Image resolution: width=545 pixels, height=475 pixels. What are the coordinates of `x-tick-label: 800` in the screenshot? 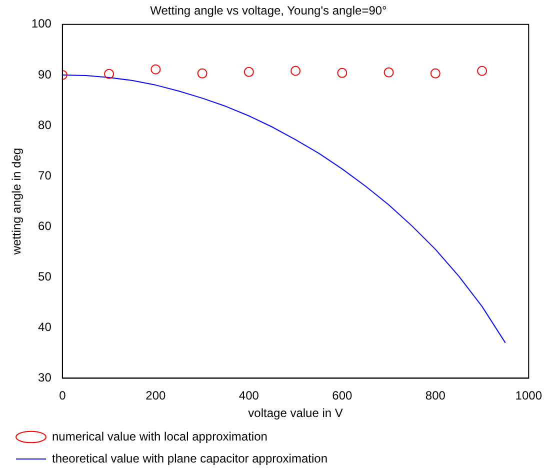 It's located at (435, 395).